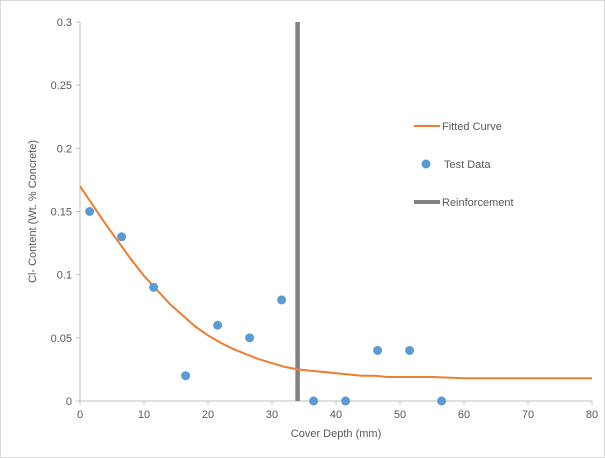  What do you see at coordinates (61, 213) in the screenshot?
I see `y-tick-label: 0.15` at bounding box center [61, 213].